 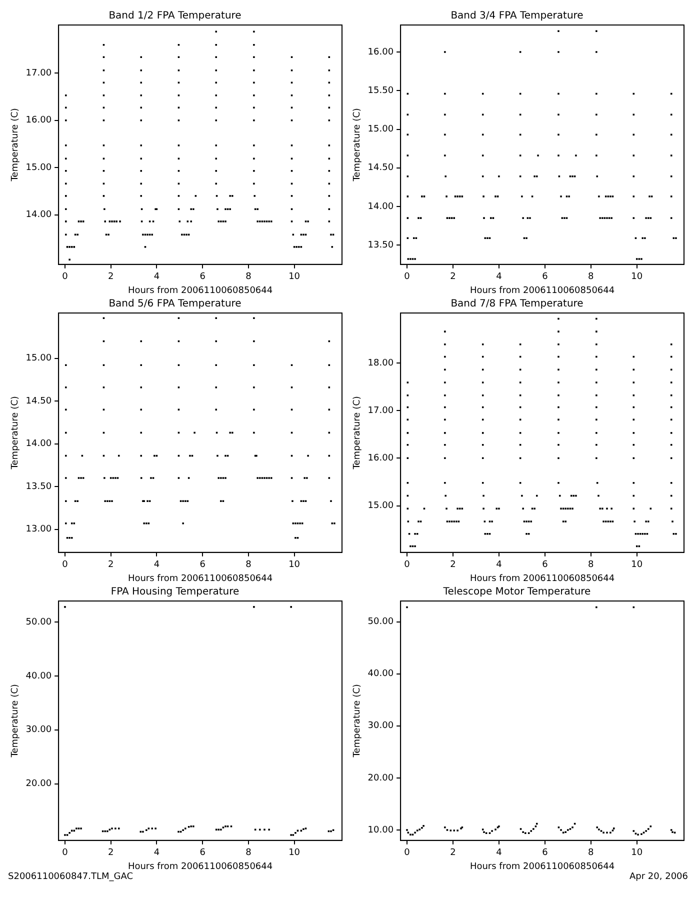 What do you see at coordinates (517, 304) in the screenshot?
I see `chart-title: Band 7/8 FPA Temperature` at bounding box center [517, 304].